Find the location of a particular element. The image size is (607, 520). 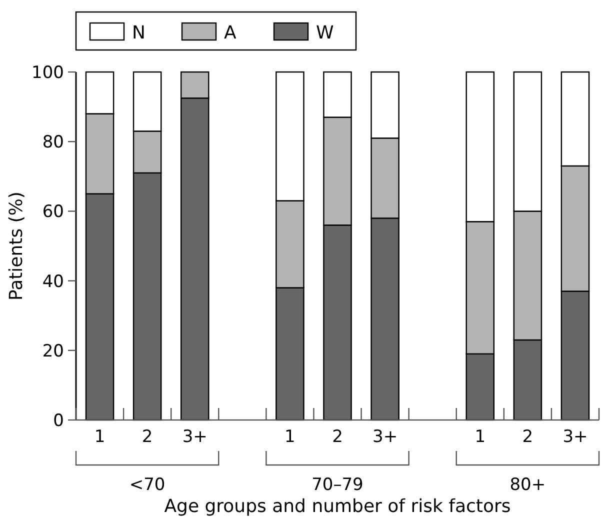

y-tick-label: 20 is located at coordinates (53, 351).